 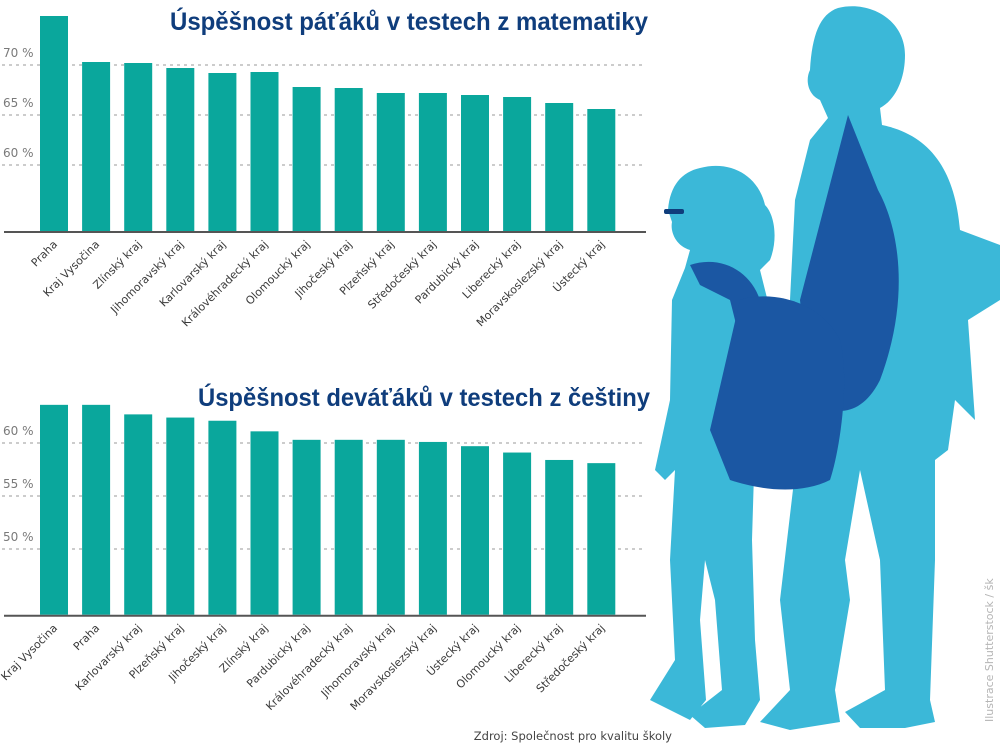 I want to click on source-note: Zdroj: Společnost pro kvalitu školy, so click(x=573, y=736).